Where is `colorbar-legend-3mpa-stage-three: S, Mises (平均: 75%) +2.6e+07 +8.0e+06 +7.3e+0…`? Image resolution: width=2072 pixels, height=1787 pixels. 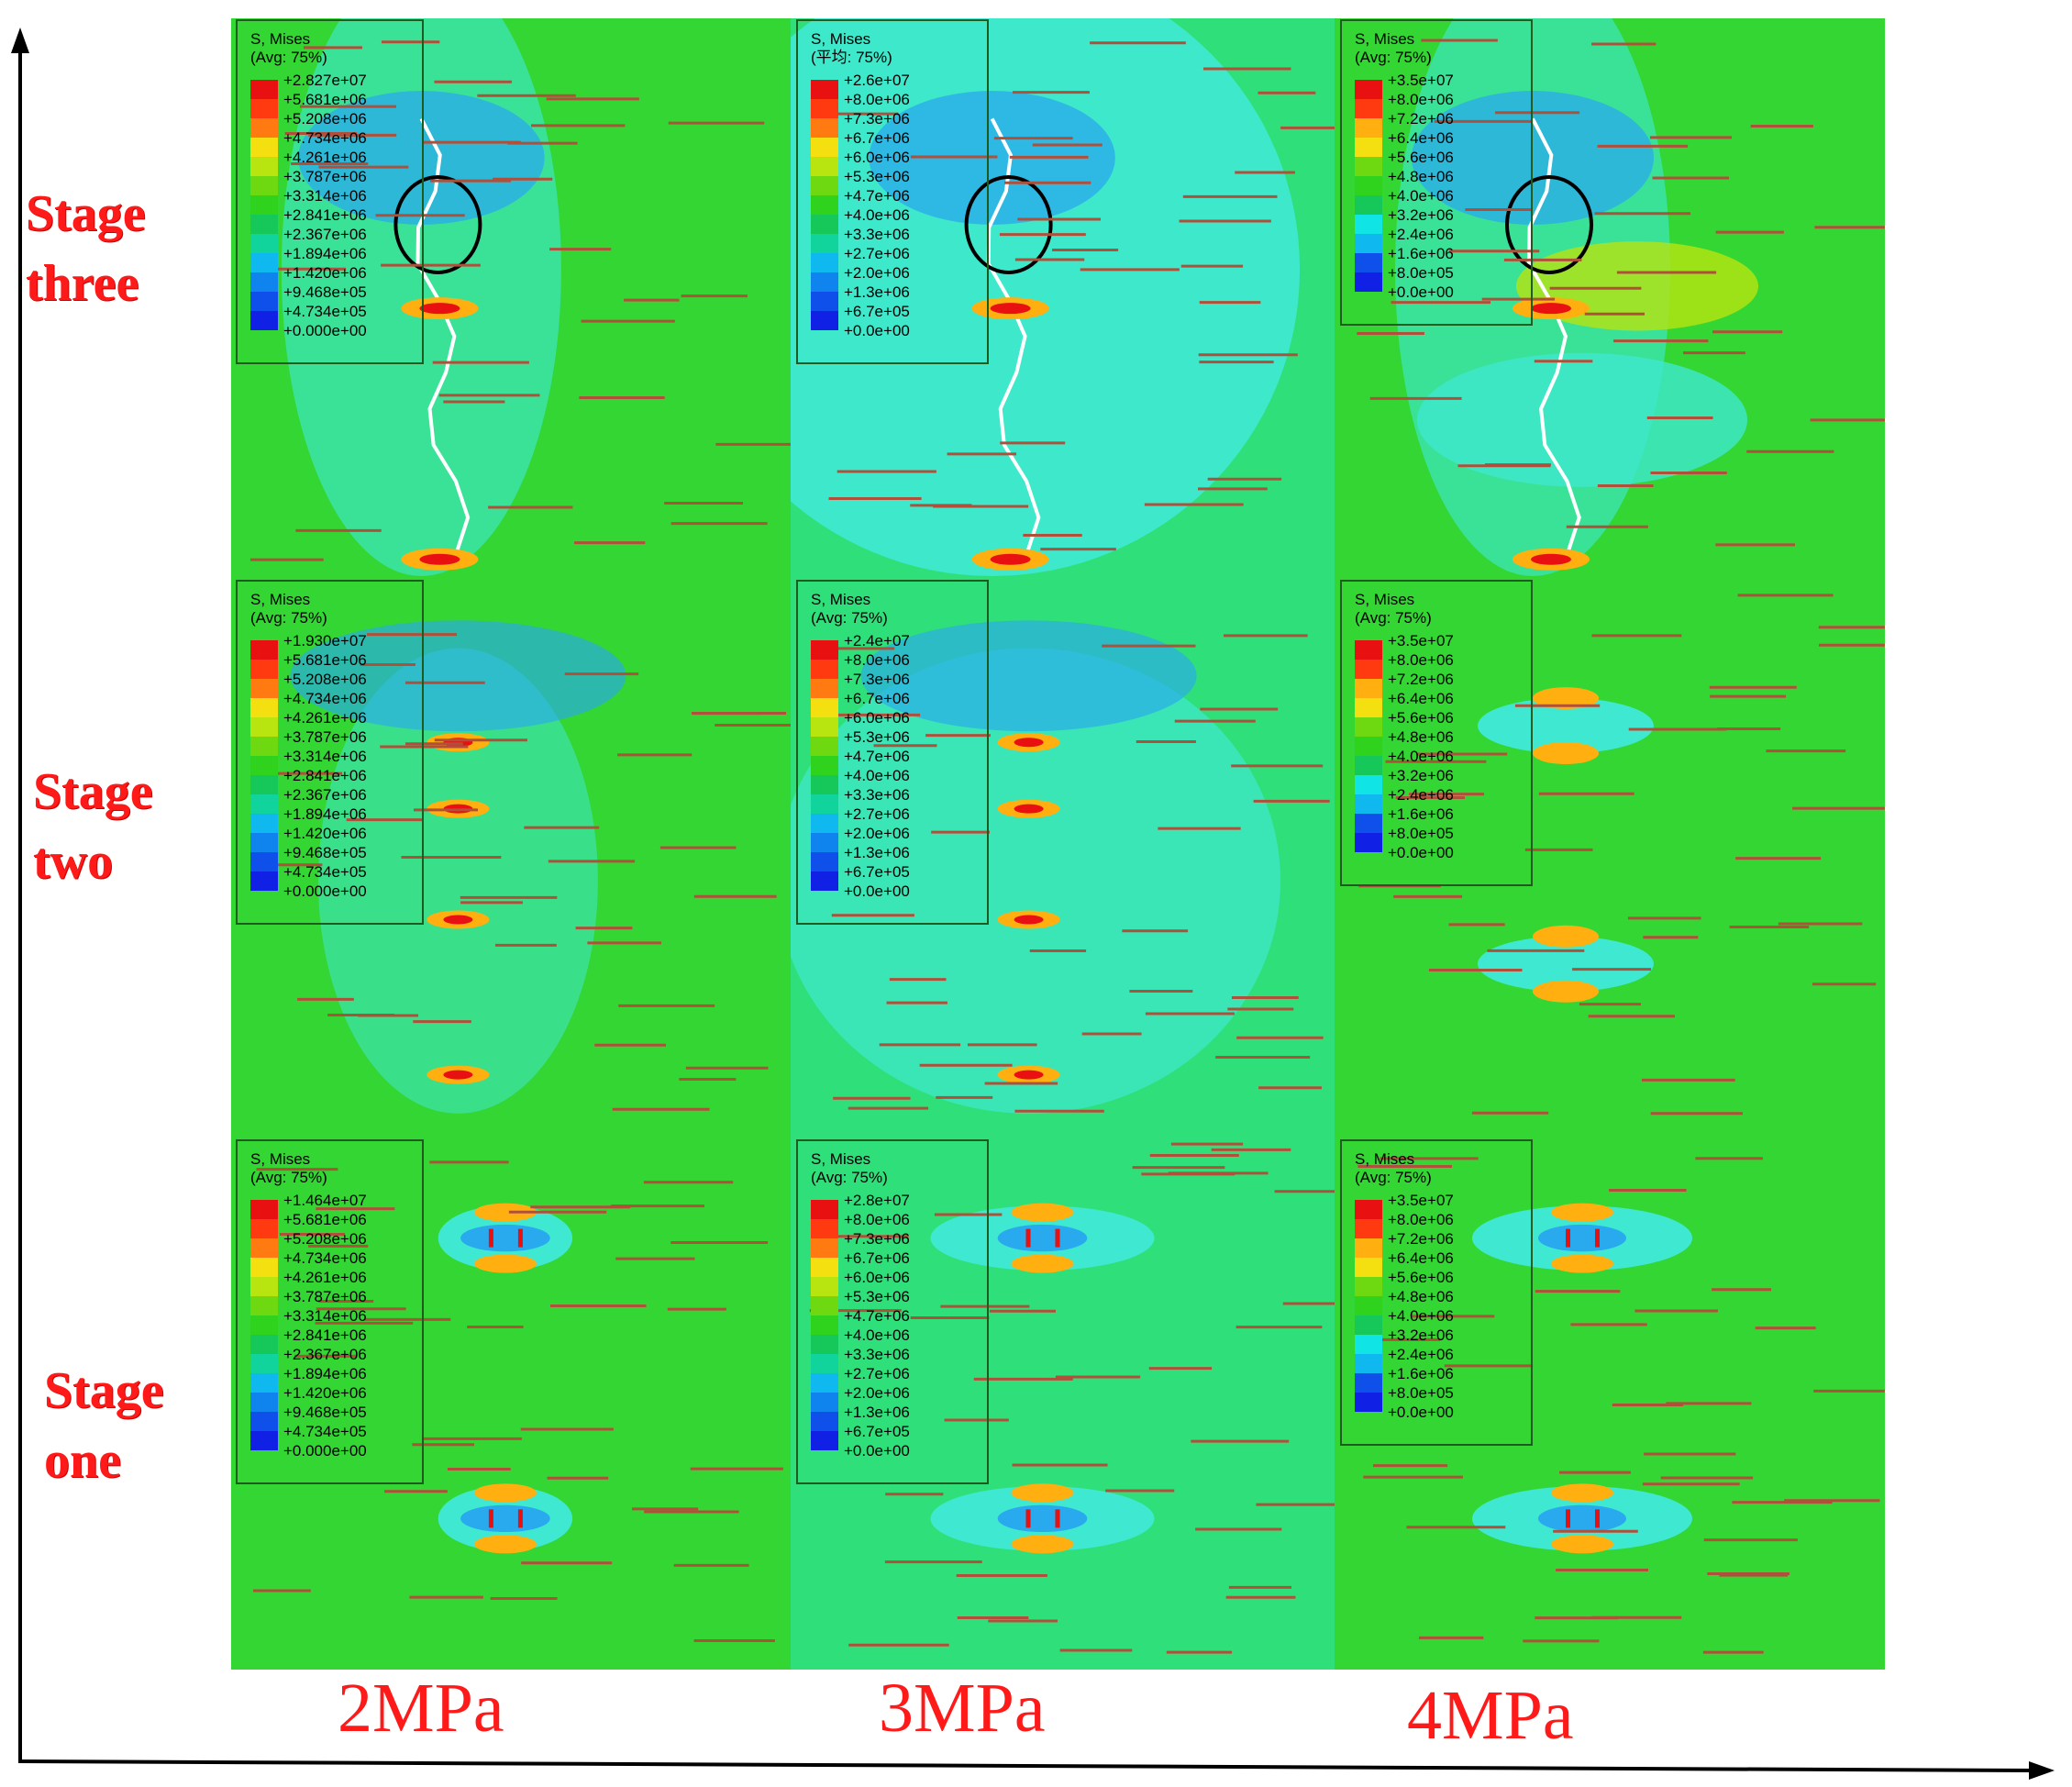 colorbar-legend-3mpa-stage-three: S, Mises (平均: 75%) +2.6e+07 +8.0e+06 +7.3e+0… is located at coordinates (893, 191).